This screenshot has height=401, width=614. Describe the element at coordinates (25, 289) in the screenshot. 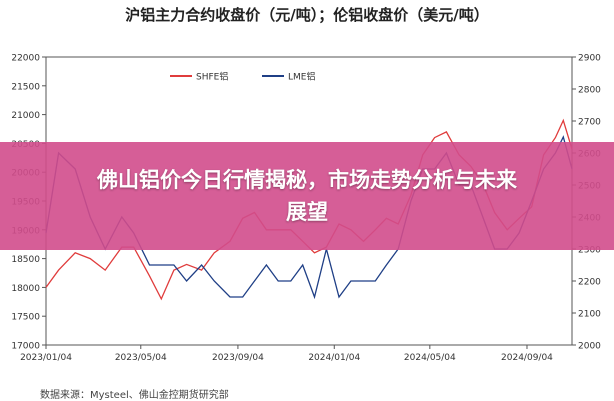

I see `left-tick-label: 18000` at that location.